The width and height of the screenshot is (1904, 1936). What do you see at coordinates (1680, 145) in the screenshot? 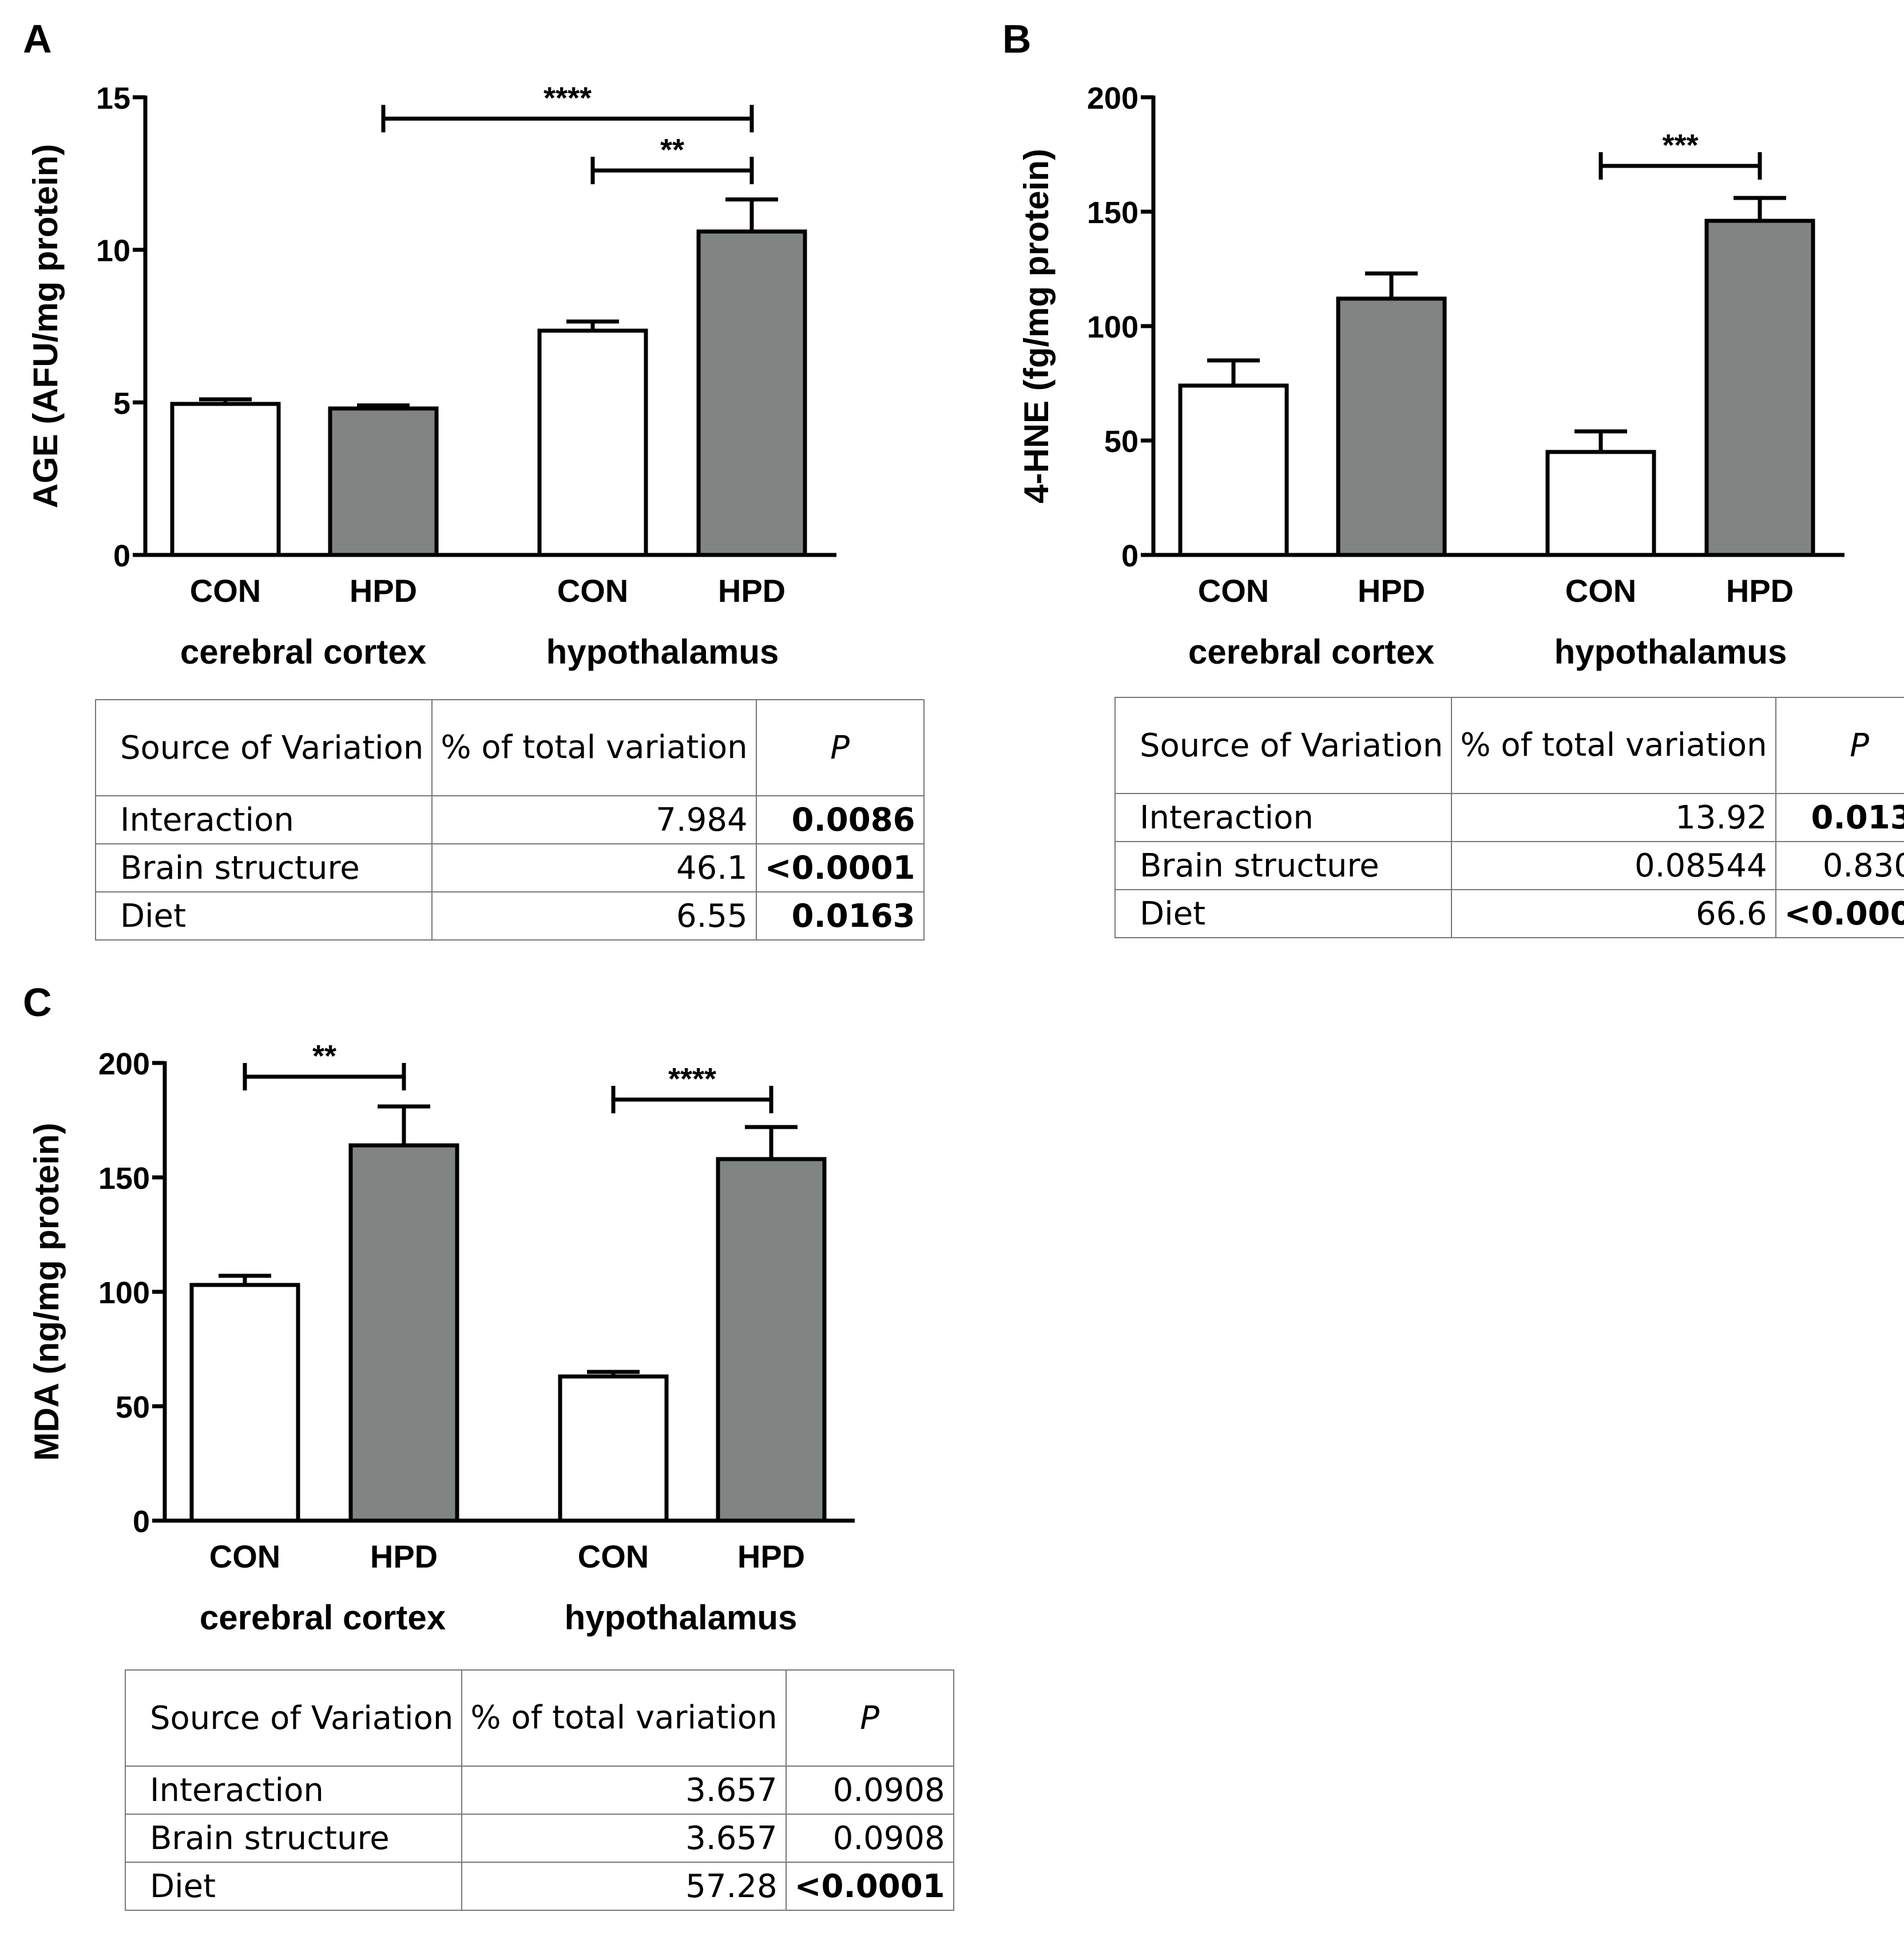
I see `significance-label: ***` at bounding box center [1680, 145].